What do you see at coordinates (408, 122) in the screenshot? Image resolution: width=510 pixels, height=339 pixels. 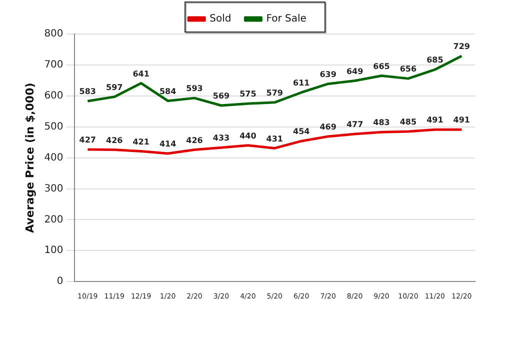 I see `data-label: 485` at bounding box center [408, 122].